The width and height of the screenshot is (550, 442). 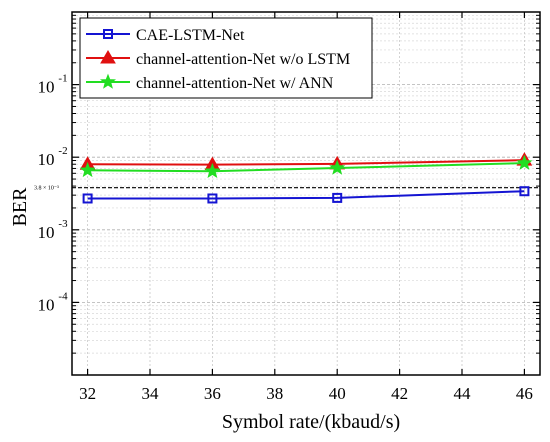 I want to click on legend-label: CAE-LSTM-Net, so click(x=190, y=35).